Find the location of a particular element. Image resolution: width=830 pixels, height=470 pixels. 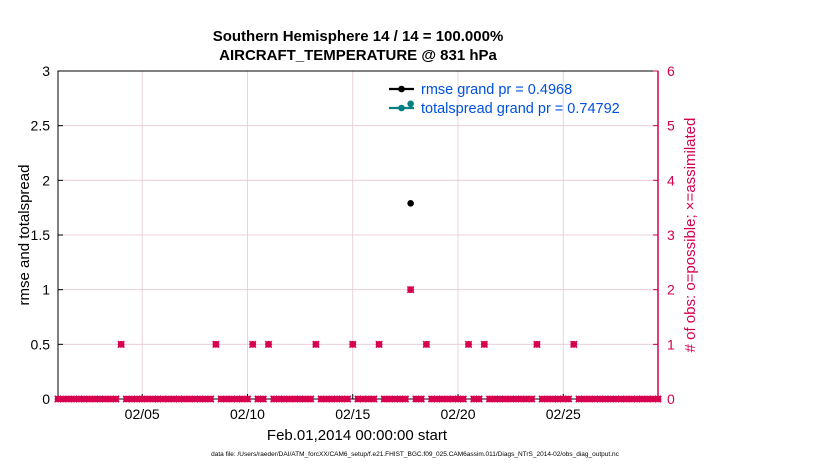

chart-title-line2: AIRCRAFT_TEMPERATURE @ 831 hPa is located at coordinates (358, 55).